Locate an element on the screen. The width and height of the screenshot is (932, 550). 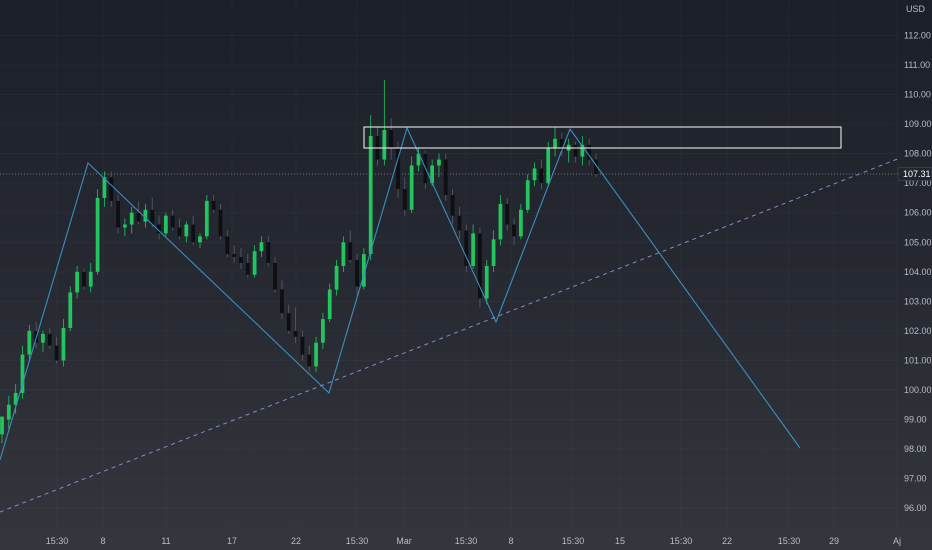
y-tick-label: 99.00 is located at coordinates (915, 420).